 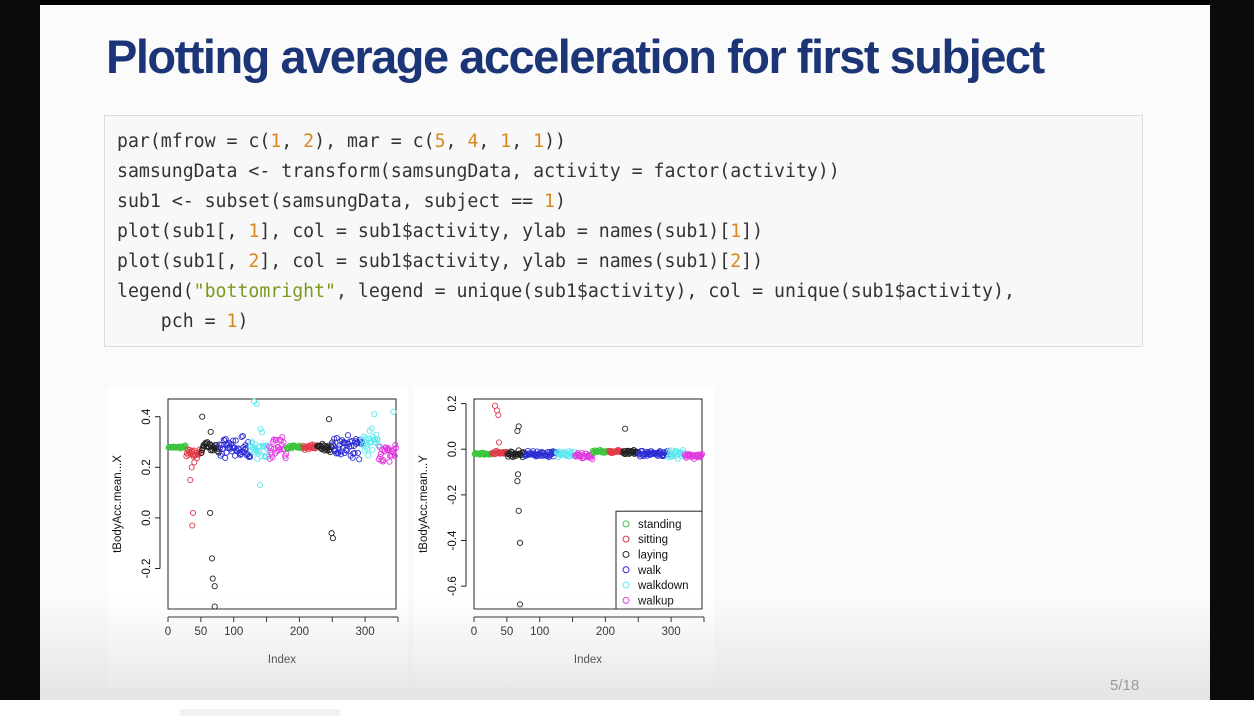 I want to click on legend-box, so click(x=659, y=560).